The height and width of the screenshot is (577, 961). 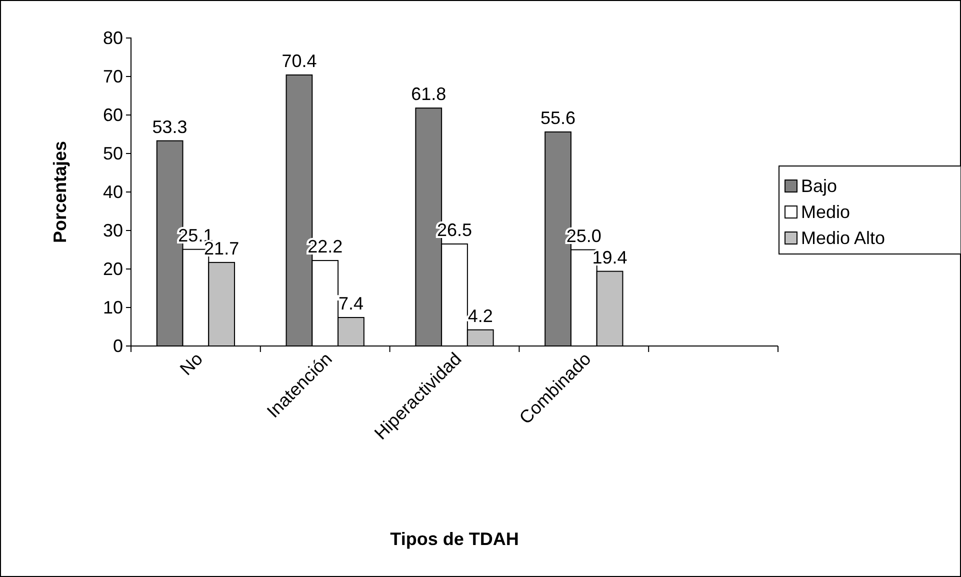 I want to click on x-axis-title: Tipos de TDAH, so click(x=454, y=539).